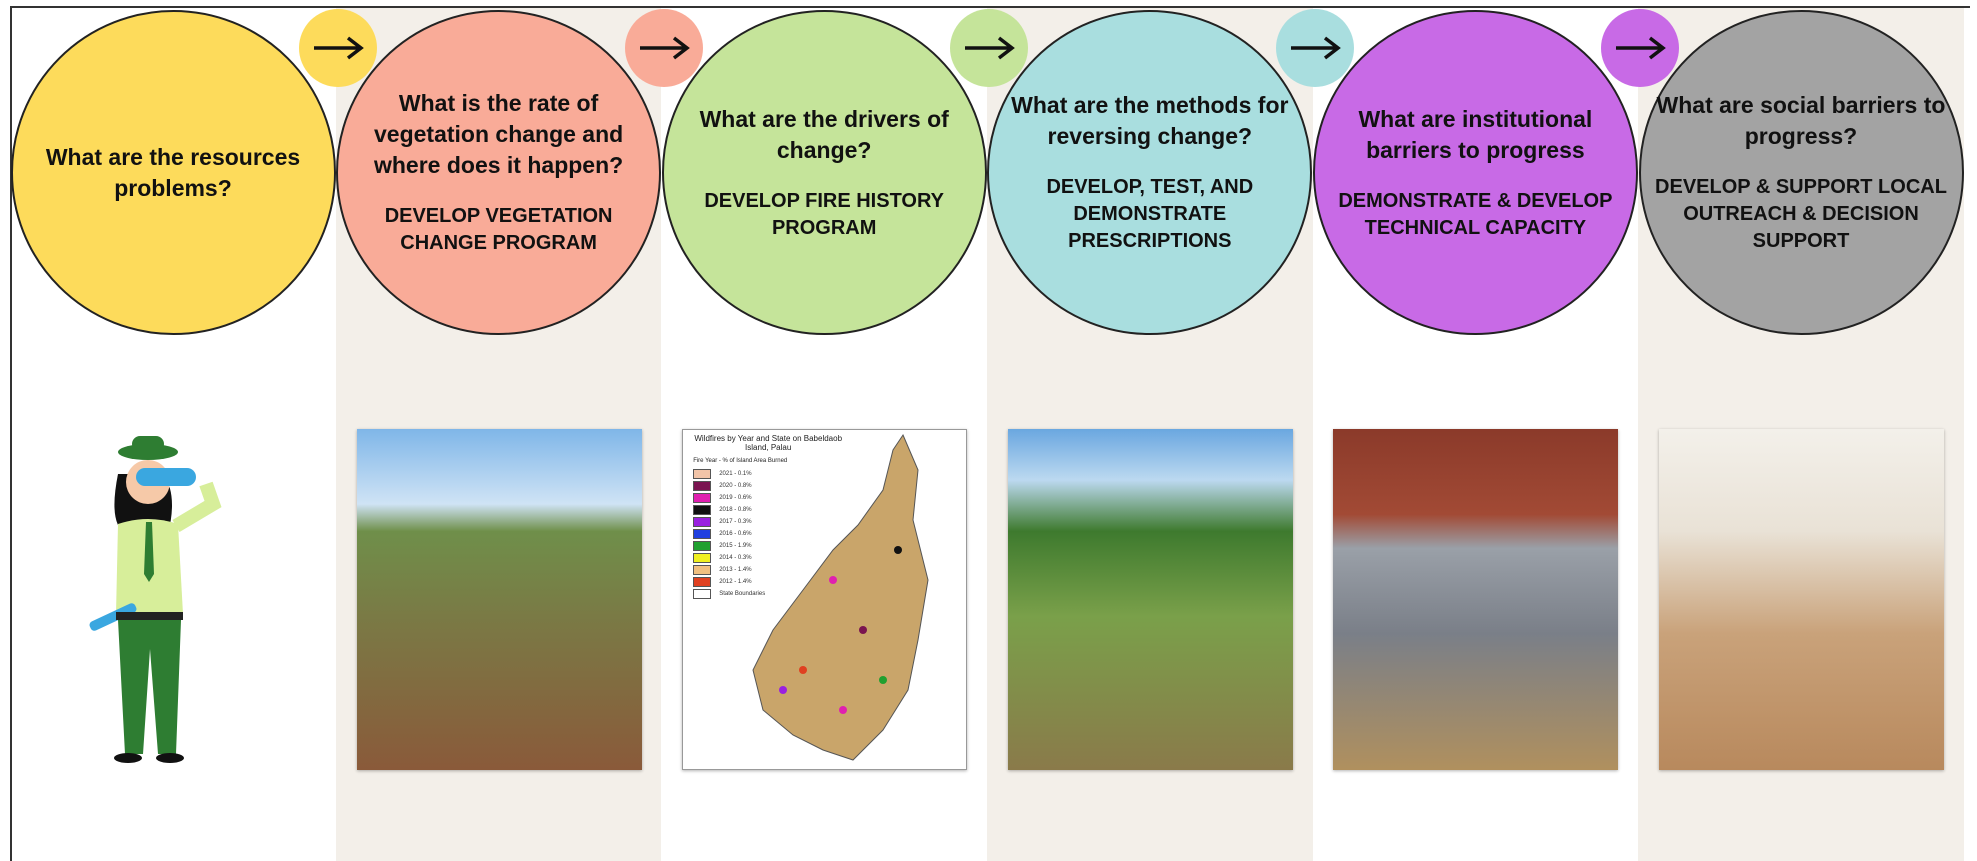 The width and height of the screenshot is (1977, 861). I want to click on flashlight, so click(113, 617).